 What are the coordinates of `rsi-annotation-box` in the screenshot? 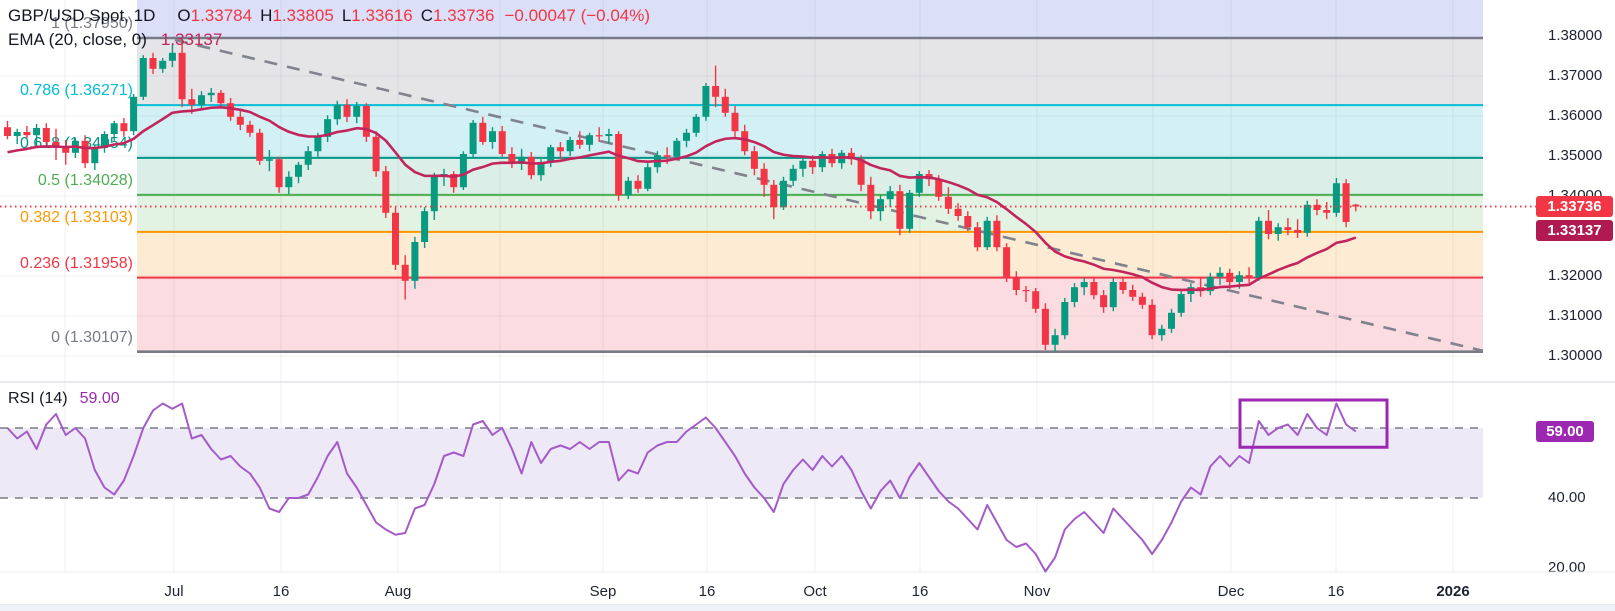 It's located at (1313, 423).